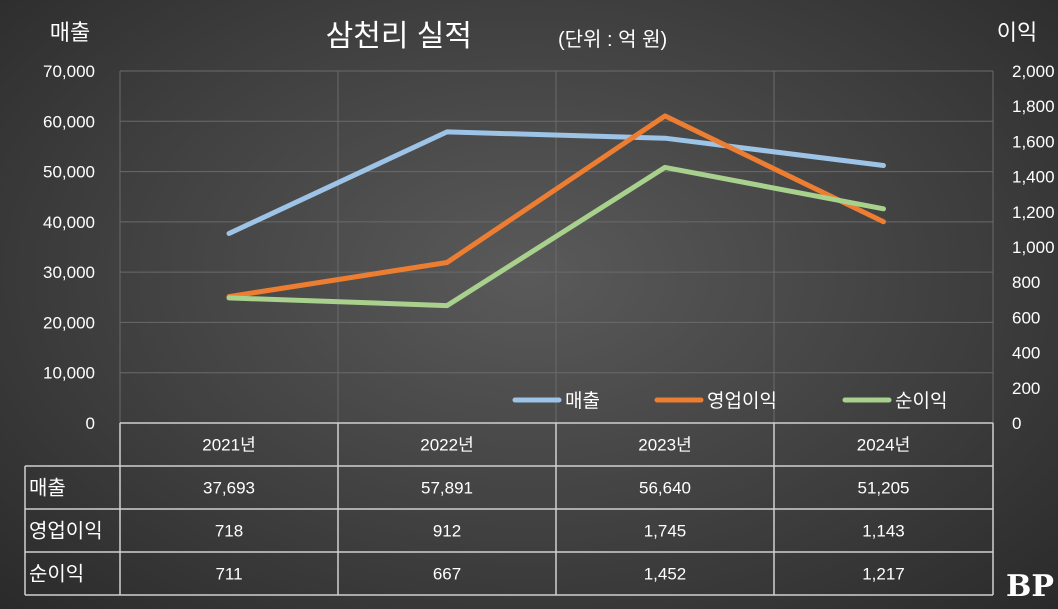 The height and width of the screenshot is (609, 1058). Describe the element at coordinates (883, 574) in the screenshot. I see `table-cell: 1,217` at that location.